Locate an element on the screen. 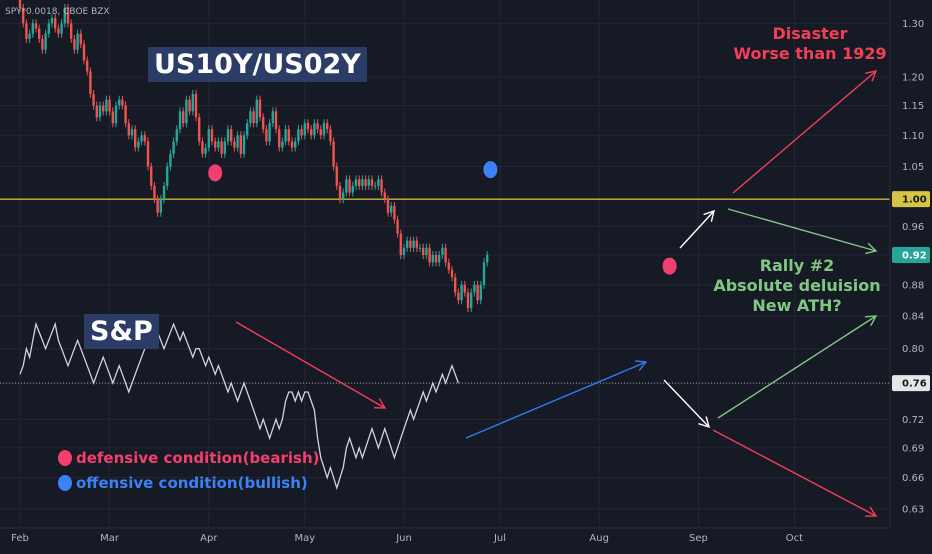 Image resolution: width=932 pixels, height=554 pixels. arrow-ratio-bounce is located at coordinates (697, 229).